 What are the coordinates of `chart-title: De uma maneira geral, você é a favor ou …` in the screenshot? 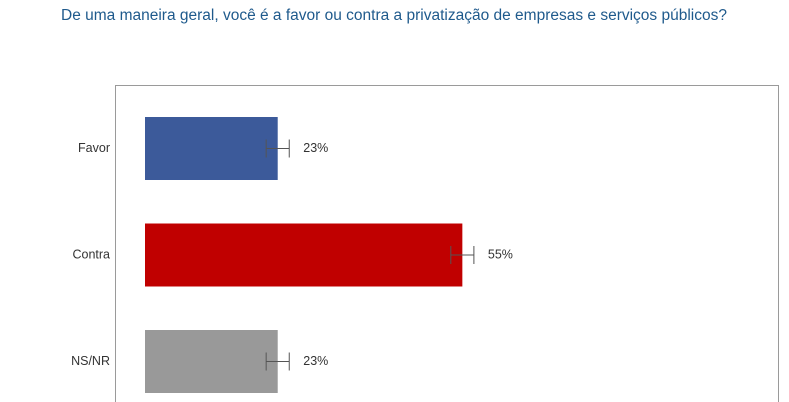 It's located at (394, 15).